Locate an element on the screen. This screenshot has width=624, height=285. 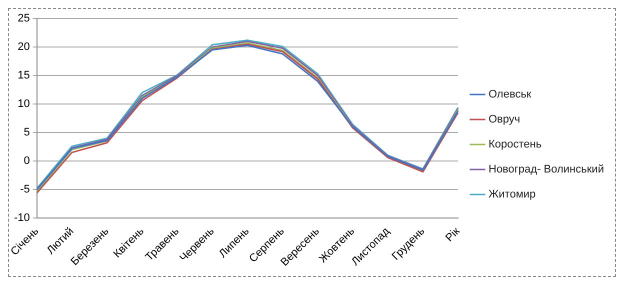
y-tick-label: -10 is located at coordinates (22, 218).